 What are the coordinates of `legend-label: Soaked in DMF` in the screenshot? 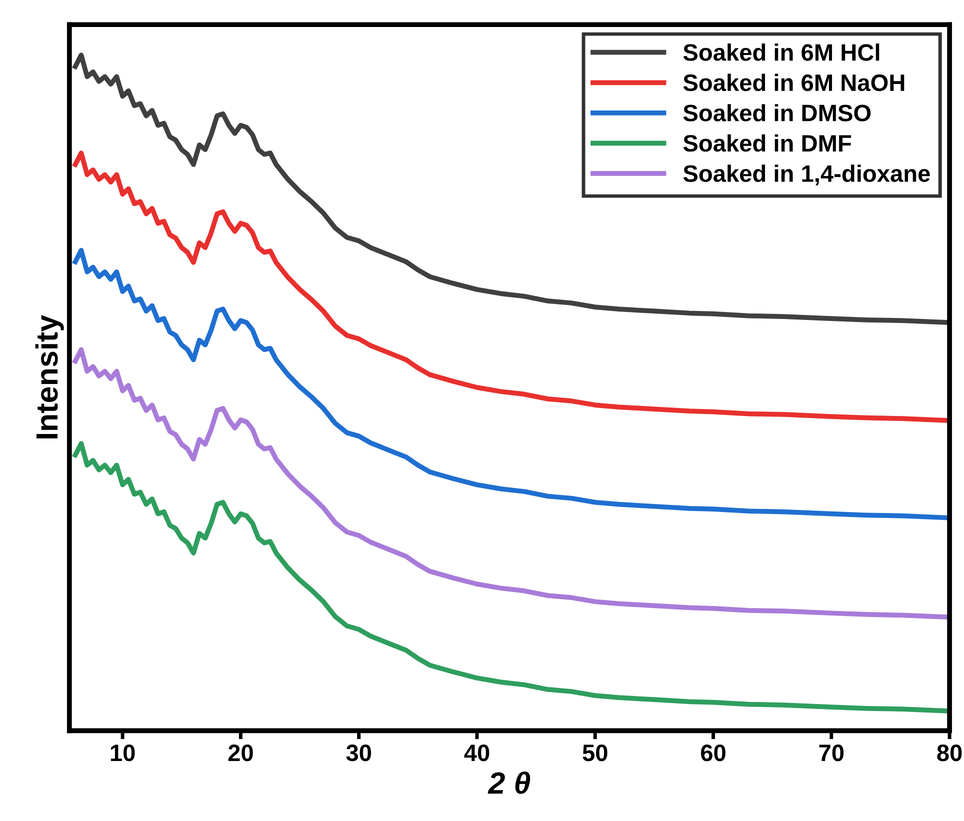 It's located at (767, 143).